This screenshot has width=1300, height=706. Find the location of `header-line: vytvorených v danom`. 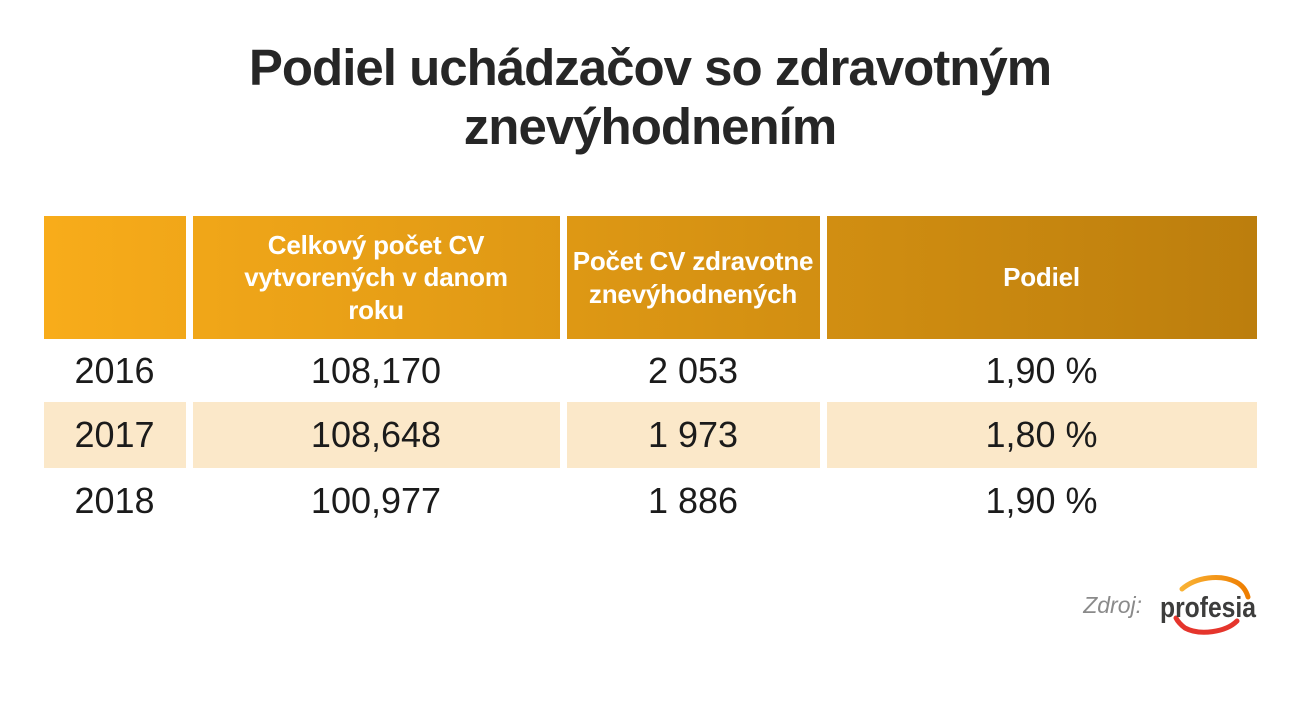

header-line: vytvorených v danom is located at coordinates (376, 277).